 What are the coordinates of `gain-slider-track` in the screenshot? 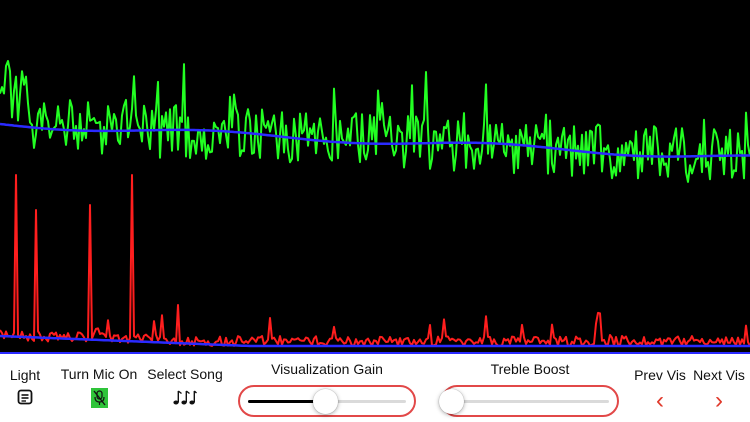 It's located at (327, 401).